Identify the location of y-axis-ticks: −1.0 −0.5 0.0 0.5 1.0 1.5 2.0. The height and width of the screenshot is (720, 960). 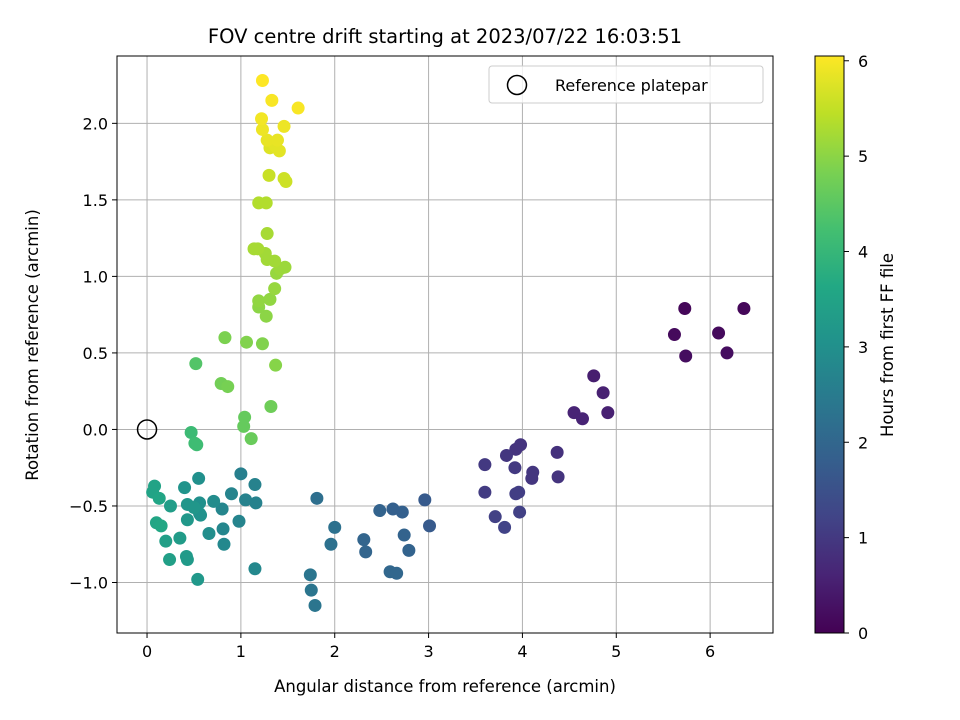
(93, 353).